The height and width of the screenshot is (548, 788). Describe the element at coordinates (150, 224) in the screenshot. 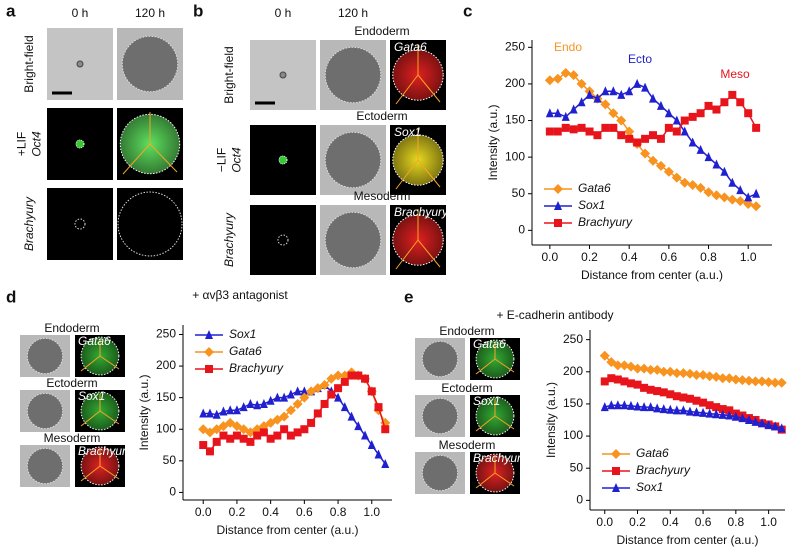

I see `image` at that location.